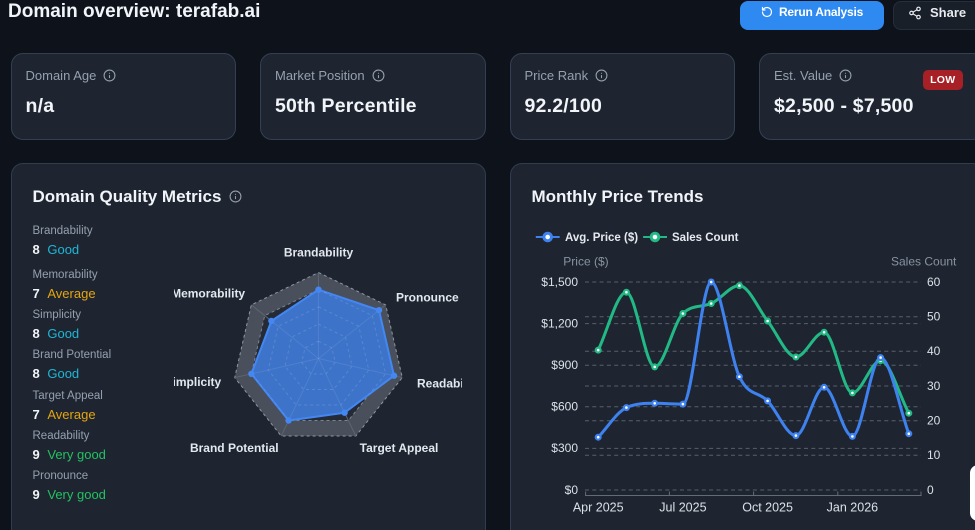  Describe the element at coordinates (601, 238) in the screenshot. I see `svg-text: Avg. Price ($)` at that location.